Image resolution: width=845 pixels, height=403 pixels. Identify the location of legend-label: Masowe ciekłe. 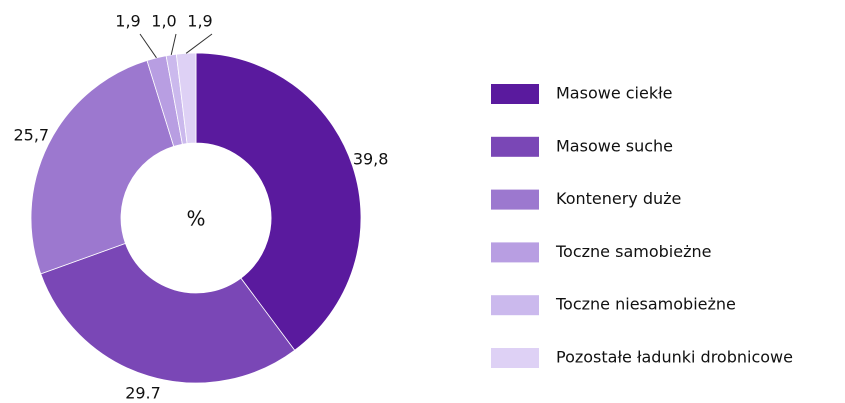
(614, 93).